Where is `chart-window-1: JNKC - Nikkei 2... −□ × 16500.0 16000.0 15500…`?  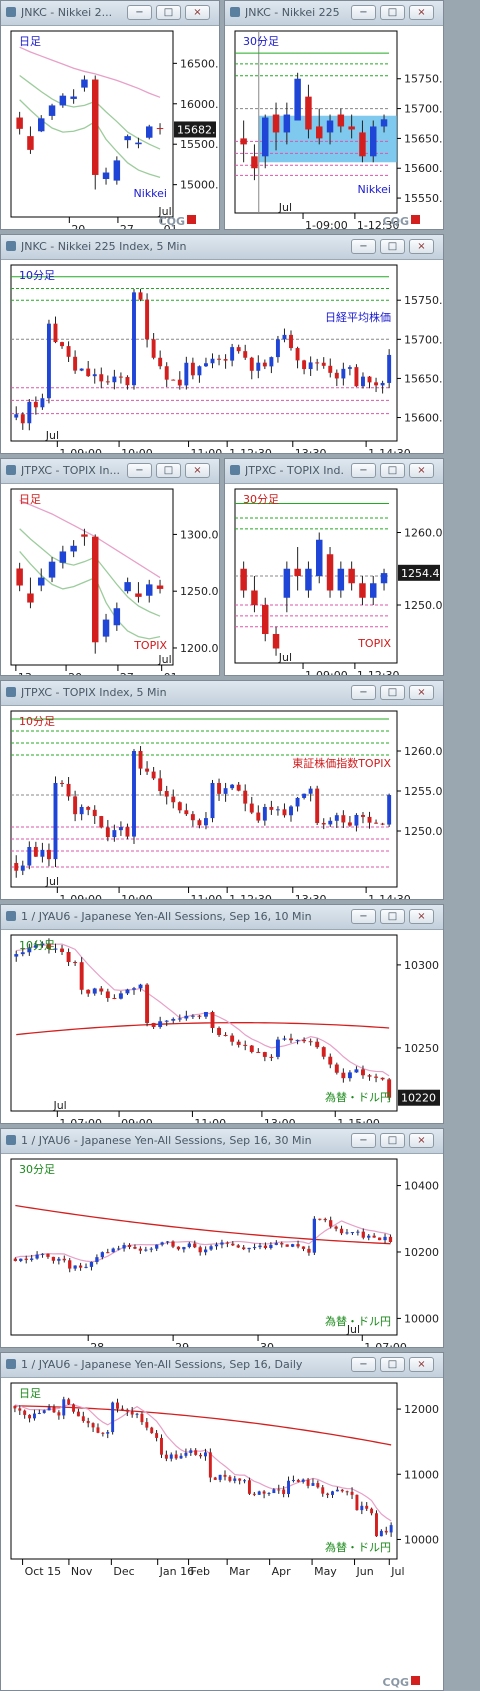 chart-window-1: JNKC - Nikkei 2... −□ × 16500.0 16000.0 15500… is located at coordinates (110, 115).